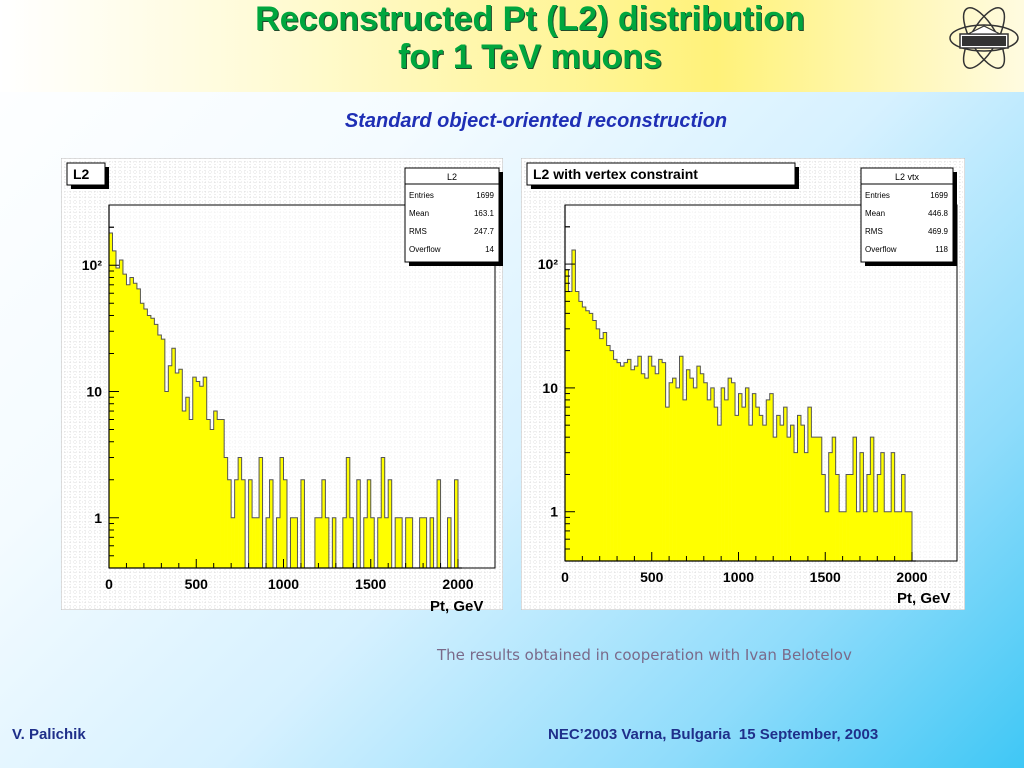 Image resolution: width=1024 pixels, height=768 pixels. I want to click on title-line-1: Reconstructed Pt (L2) distribution, so click(530, 19).